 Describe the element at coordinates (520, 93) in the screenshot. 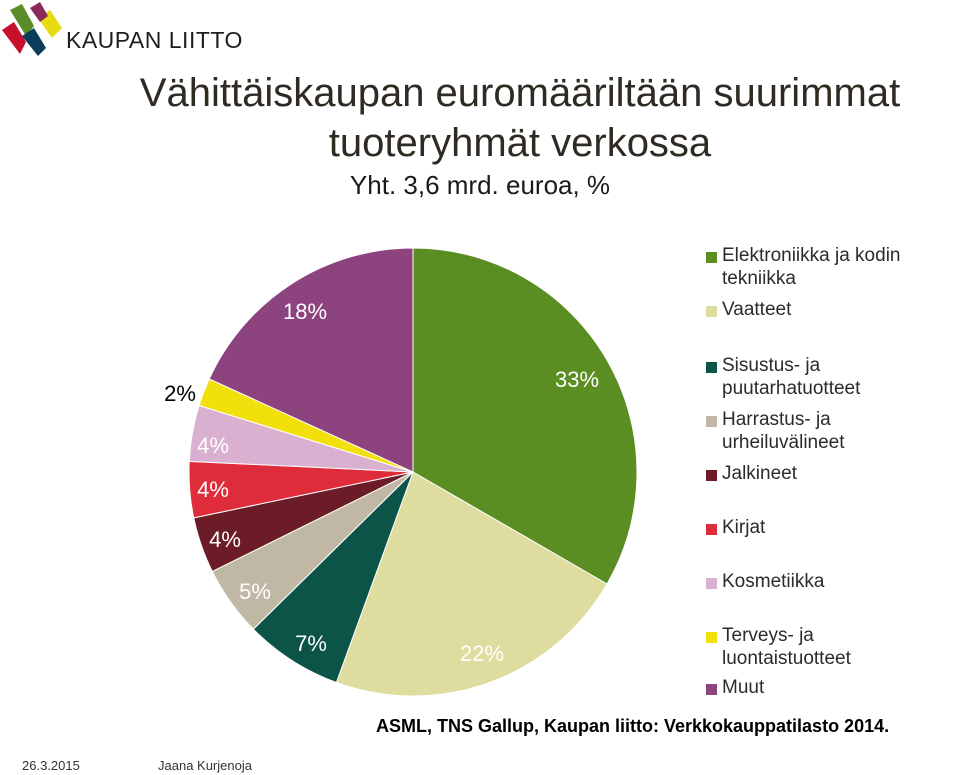

I see `chart-title-line-1: Vähittäiskaupan euromääriltään suurimmat` at that location.